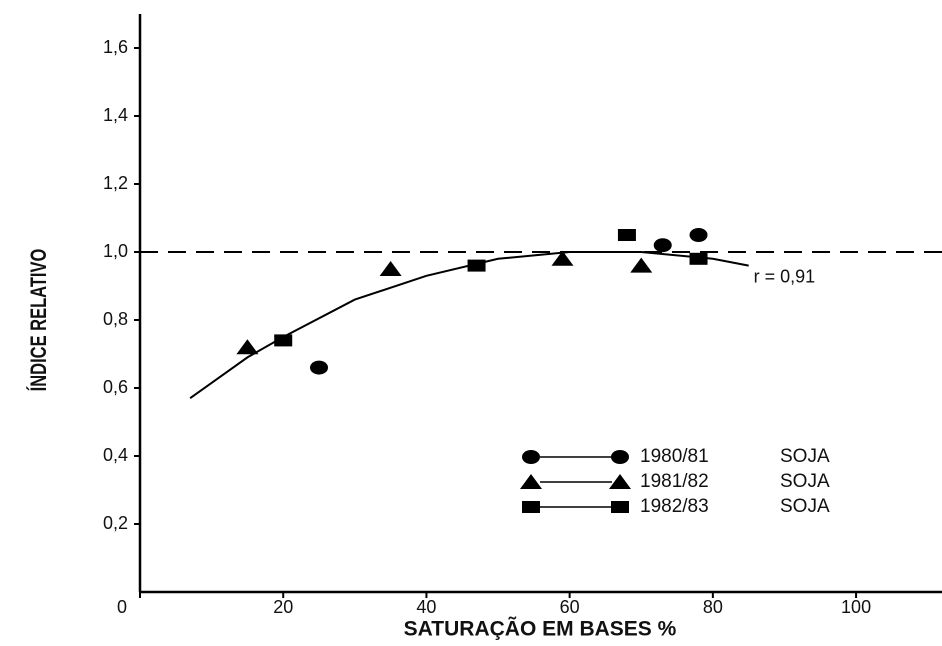 The width and height of the screenshot is (942, 646). Describe the element at coordinates (426, 607) in the screenshot. I see `x-tick-label: 40` at that location.